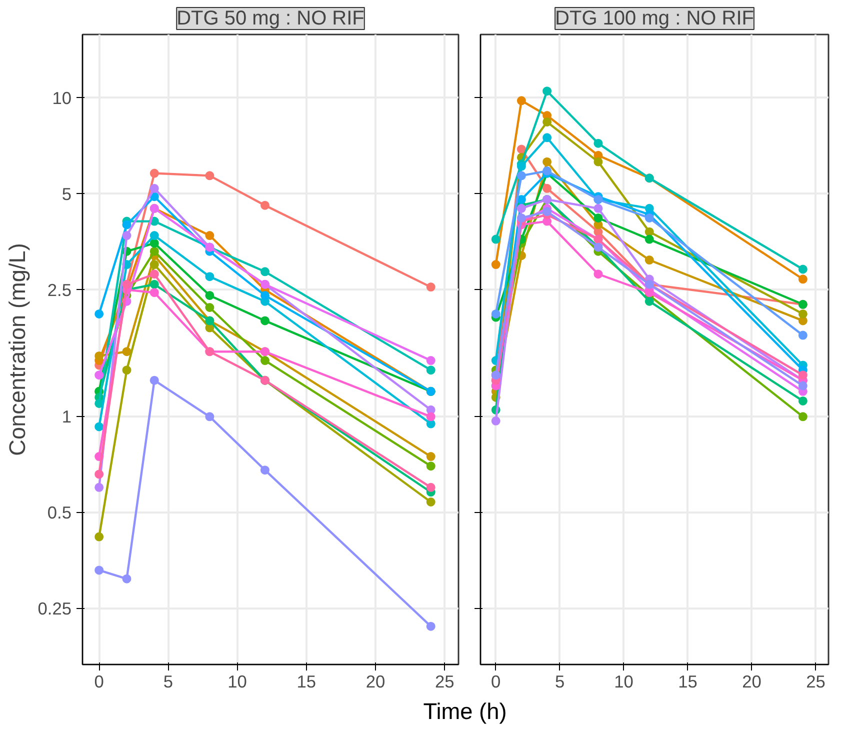  What do you see at coordinates (465, 711) in the screenshot?
I see `x-axis-title: Time (h)` at bounding box center [465, 711].